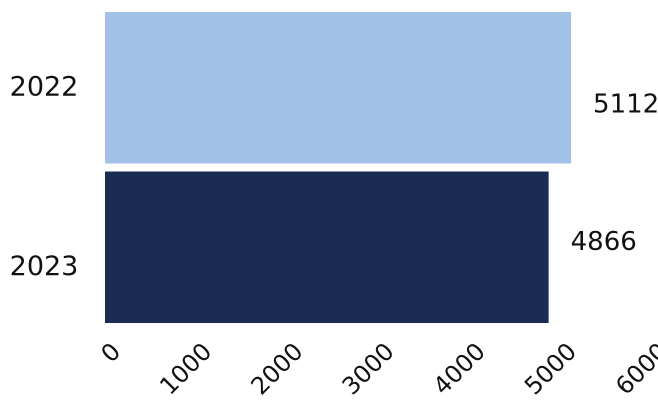  Describe the element at coordinates (44, 86) in the screenshot. I see `category-label-2022: 2022` at that location.